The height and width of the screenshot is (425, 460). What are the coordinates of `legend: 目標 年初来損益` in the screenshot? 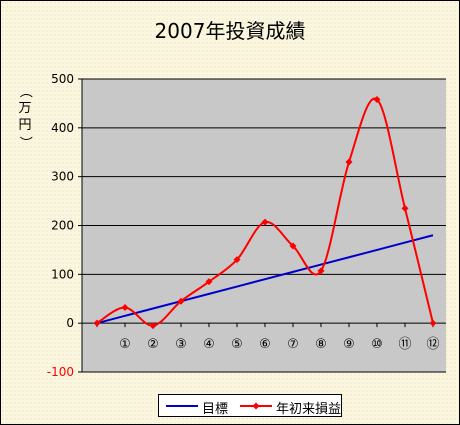 It's located at (250, 405).